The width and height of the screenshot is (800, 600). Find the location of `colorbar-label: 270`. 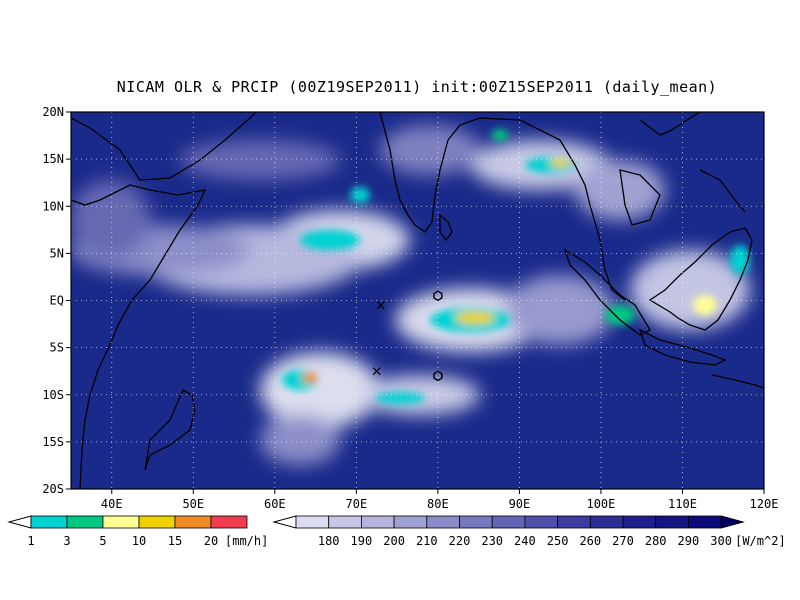

colorbar-label: 270 is located at coordinates (623, 541).